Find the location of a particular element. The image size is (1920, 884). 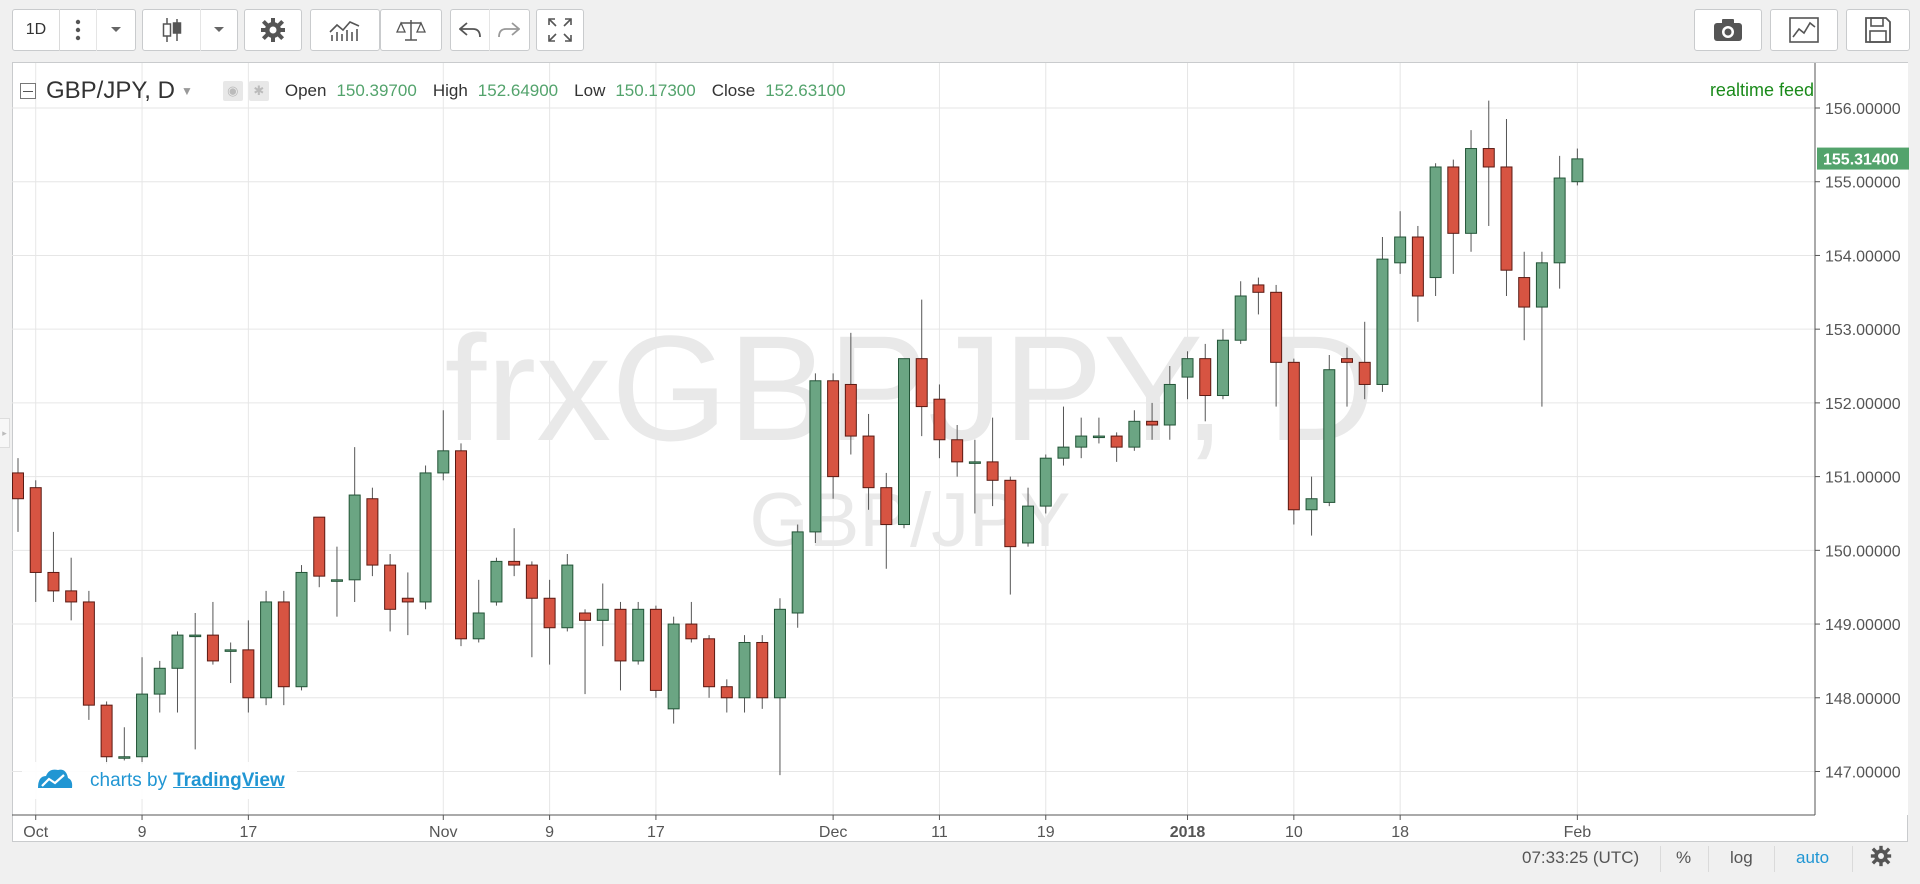

last-price-badge is located at coordinates (1863, 158).